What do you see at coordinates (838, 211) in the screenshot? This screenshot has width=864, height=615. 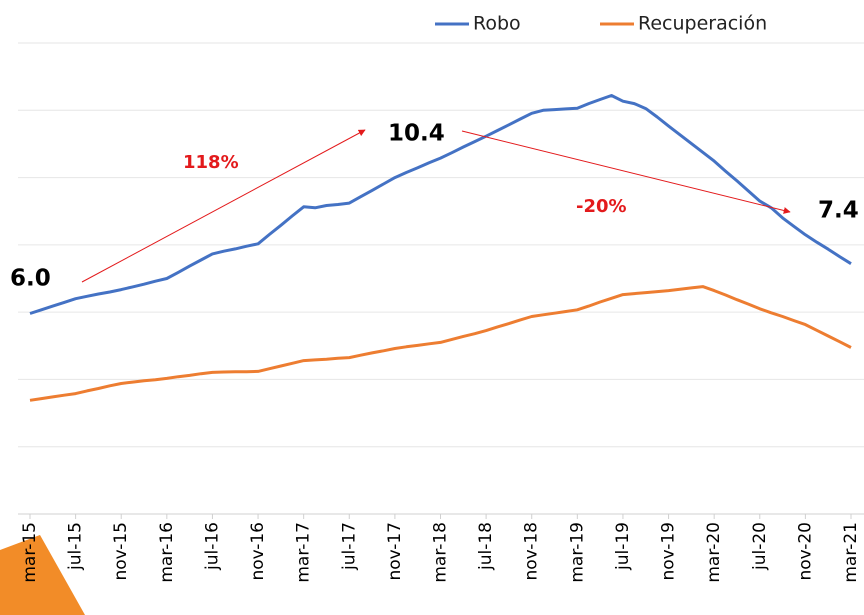 I see `annotation: 7.4` at bounding box center [838, 211].